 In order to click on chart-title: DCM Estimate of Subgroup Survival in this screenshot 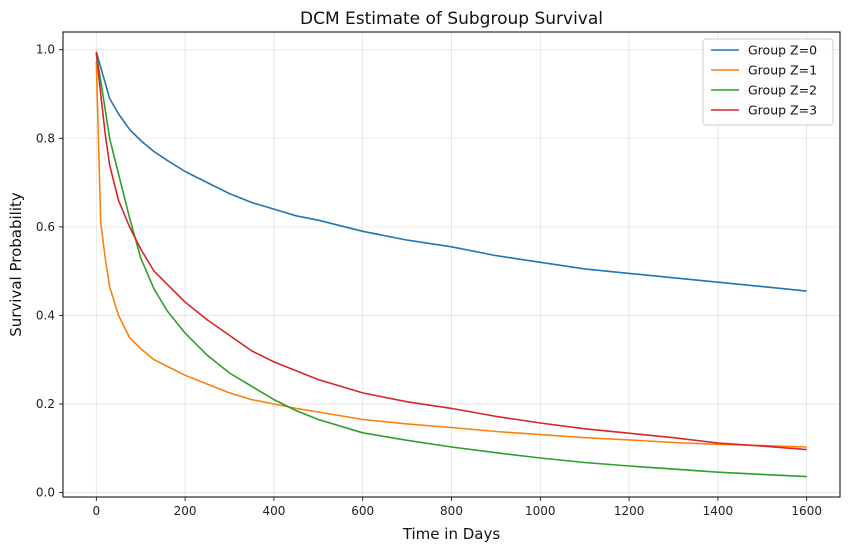, I will do `click(451, 19)`.